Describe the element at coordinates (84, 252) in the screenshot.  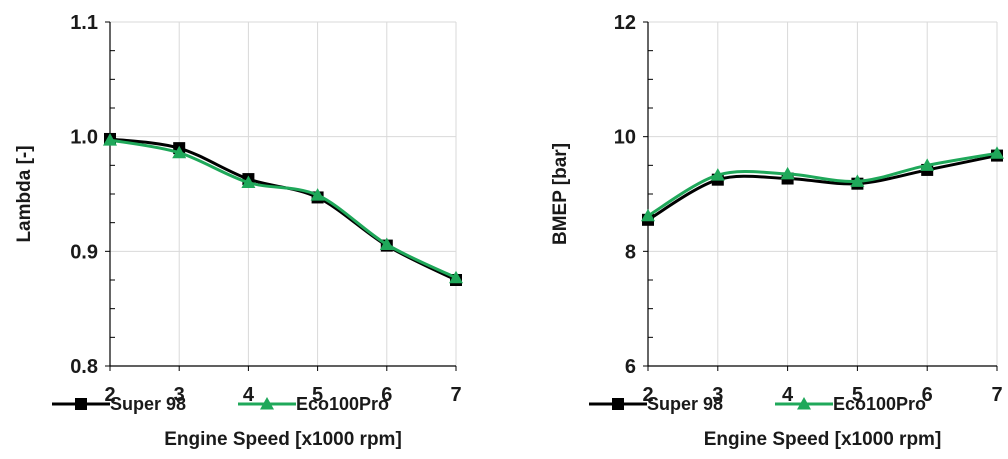
I see `y-tick-label: 0.9` at that location.